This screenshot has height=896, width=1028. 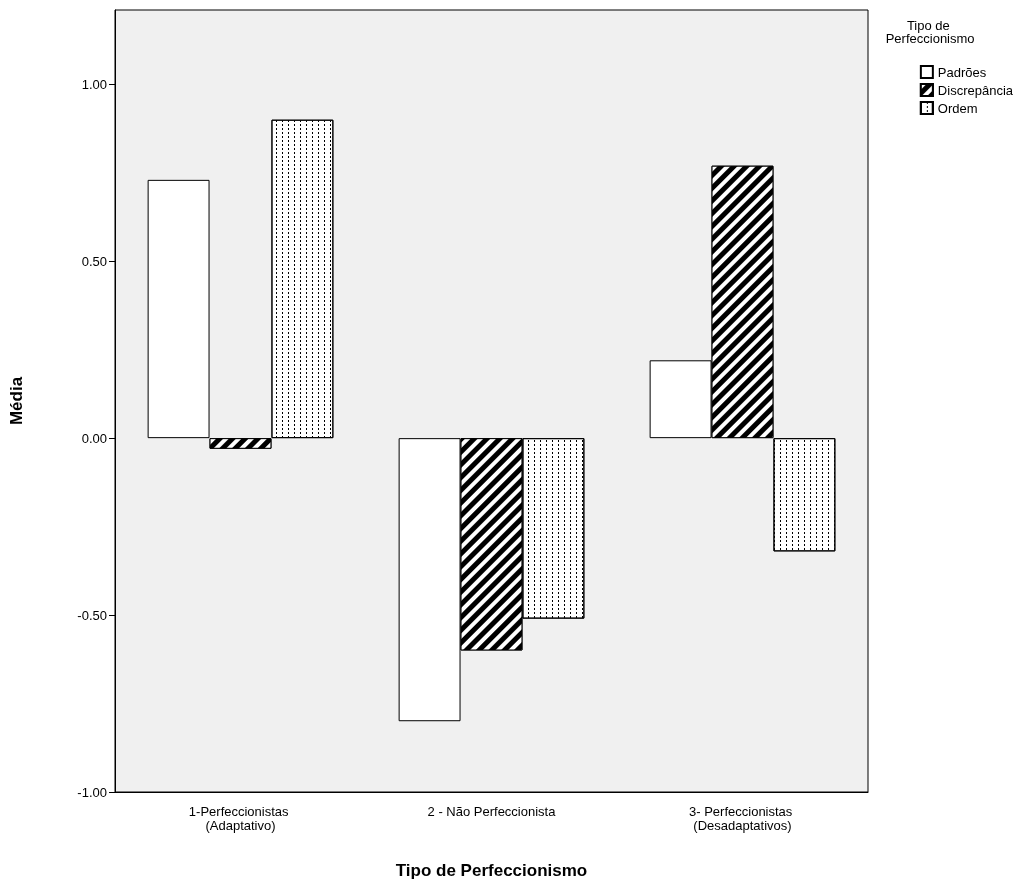 I want to click on y-tick-label: 0.00, so click(x=94, y=438).